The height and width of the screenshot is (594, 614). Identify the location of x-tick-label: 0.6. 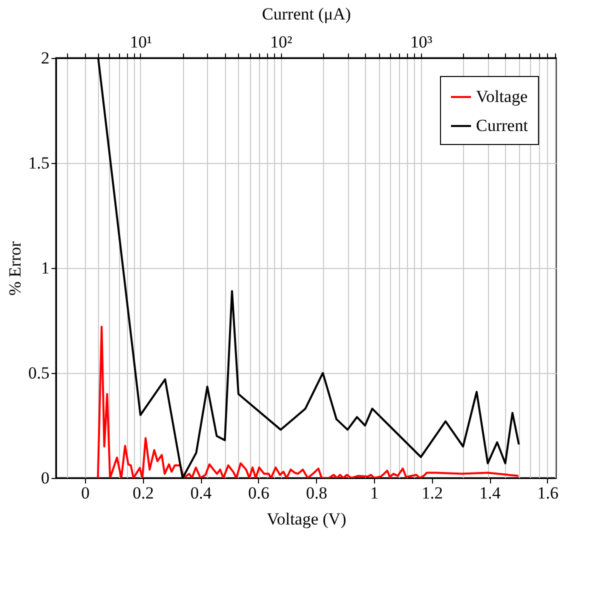
(259, 493).